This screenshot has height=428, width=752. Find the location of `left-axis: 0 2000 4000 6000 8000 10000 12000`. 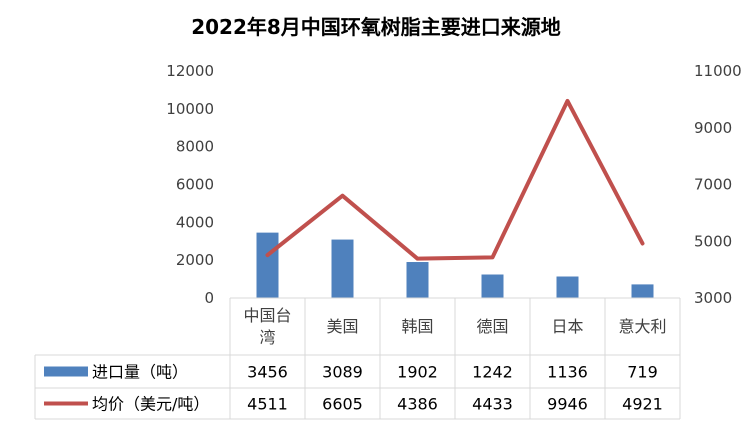

left-axis: 0 2000 4000 6000 8000 10000 12000 is located at coordinates (190, 184).